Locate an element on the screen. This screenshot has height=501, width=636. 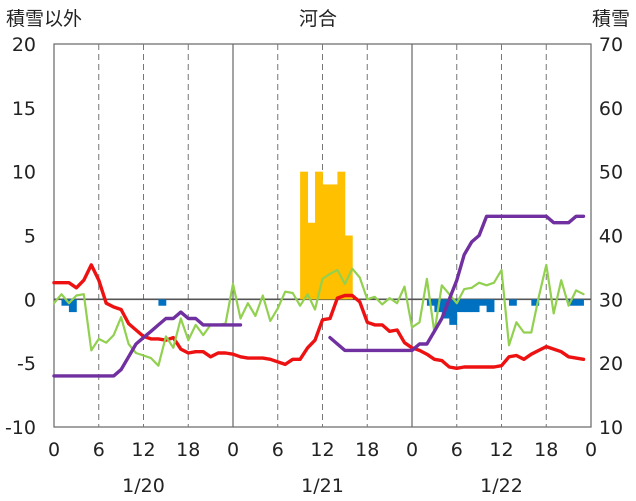
y-right-tick-label: 30 is located at coordinates (611, 300).